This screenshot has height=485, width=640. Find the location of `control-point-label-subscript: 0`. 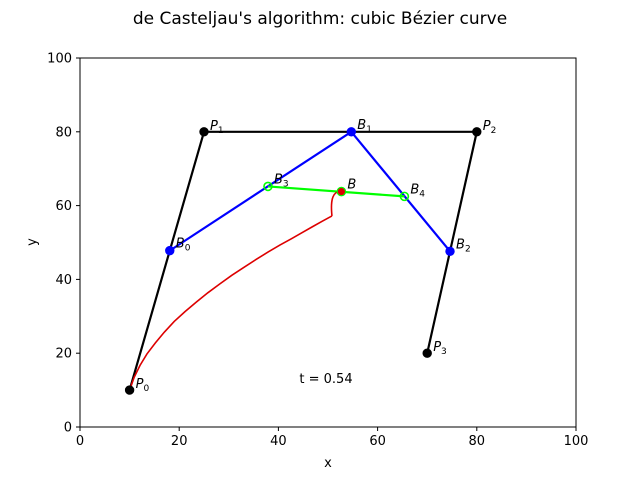

control-point-label-subscript: 0 is located at coordinates (146, 389).